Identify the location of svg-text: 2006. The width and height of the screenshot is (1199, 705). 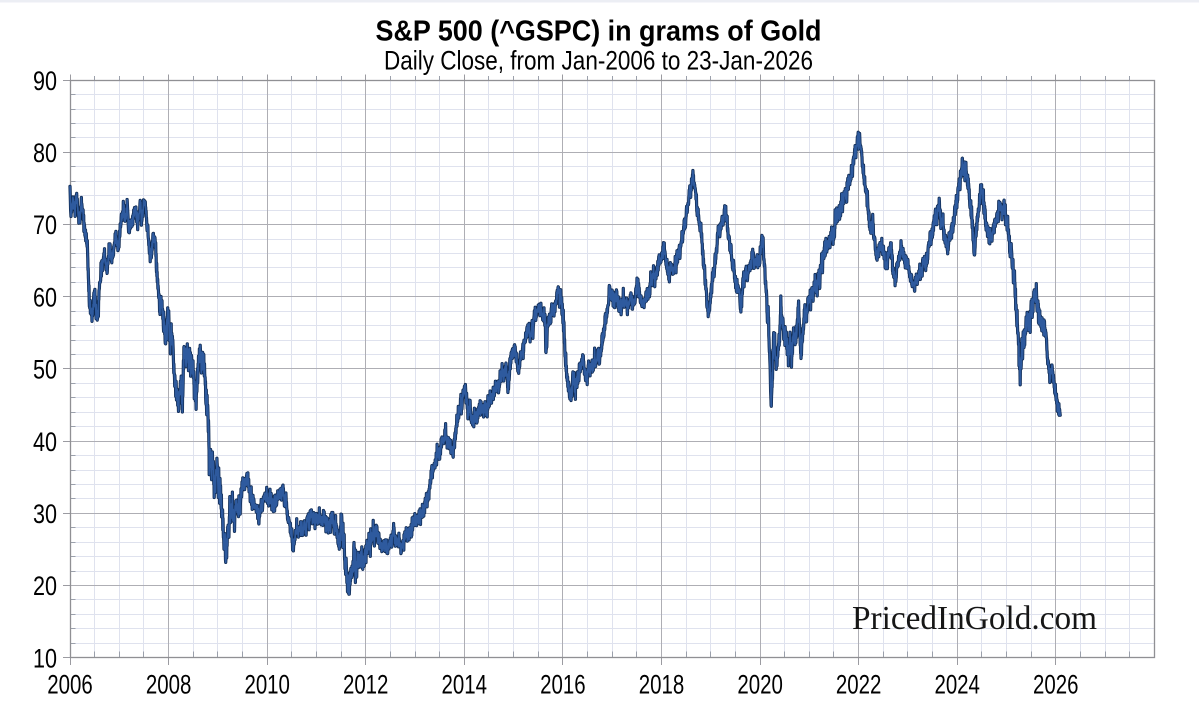
(70, 685).